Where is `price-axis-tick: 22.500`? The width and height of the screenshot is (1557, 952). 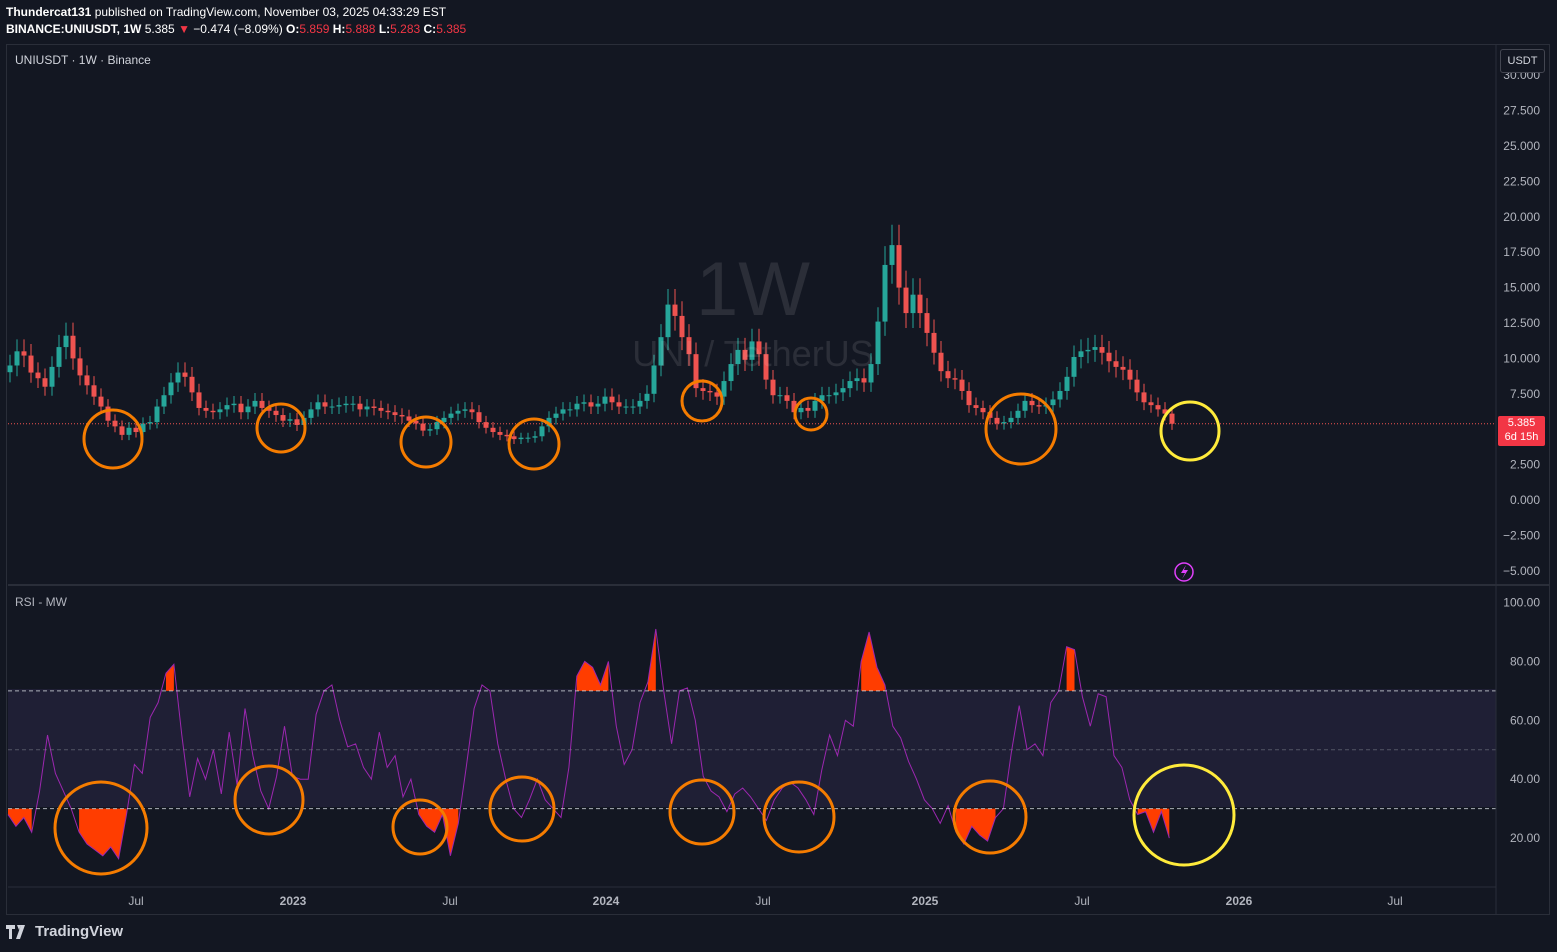
price-axis-tick: 22.500 is located at coordinates (1521, 181).